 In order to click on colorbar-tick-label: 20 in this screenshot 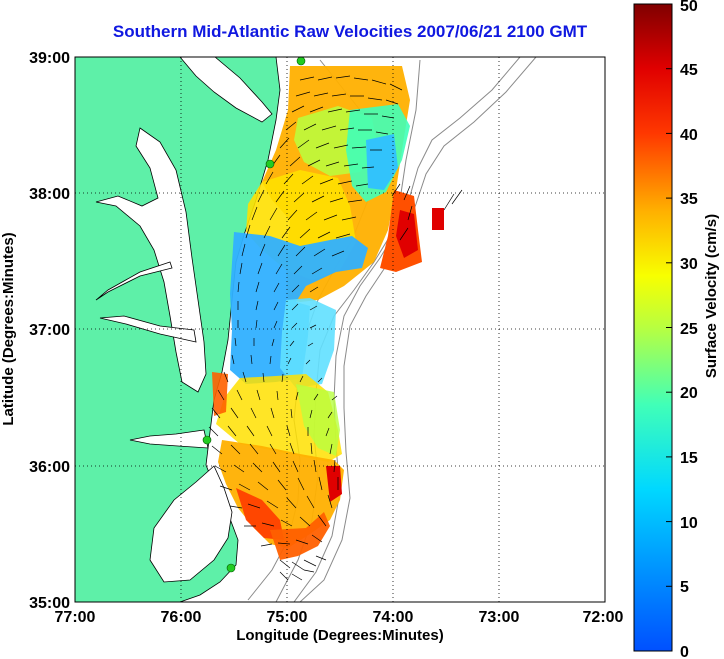, I will do `click(689, 393)`.